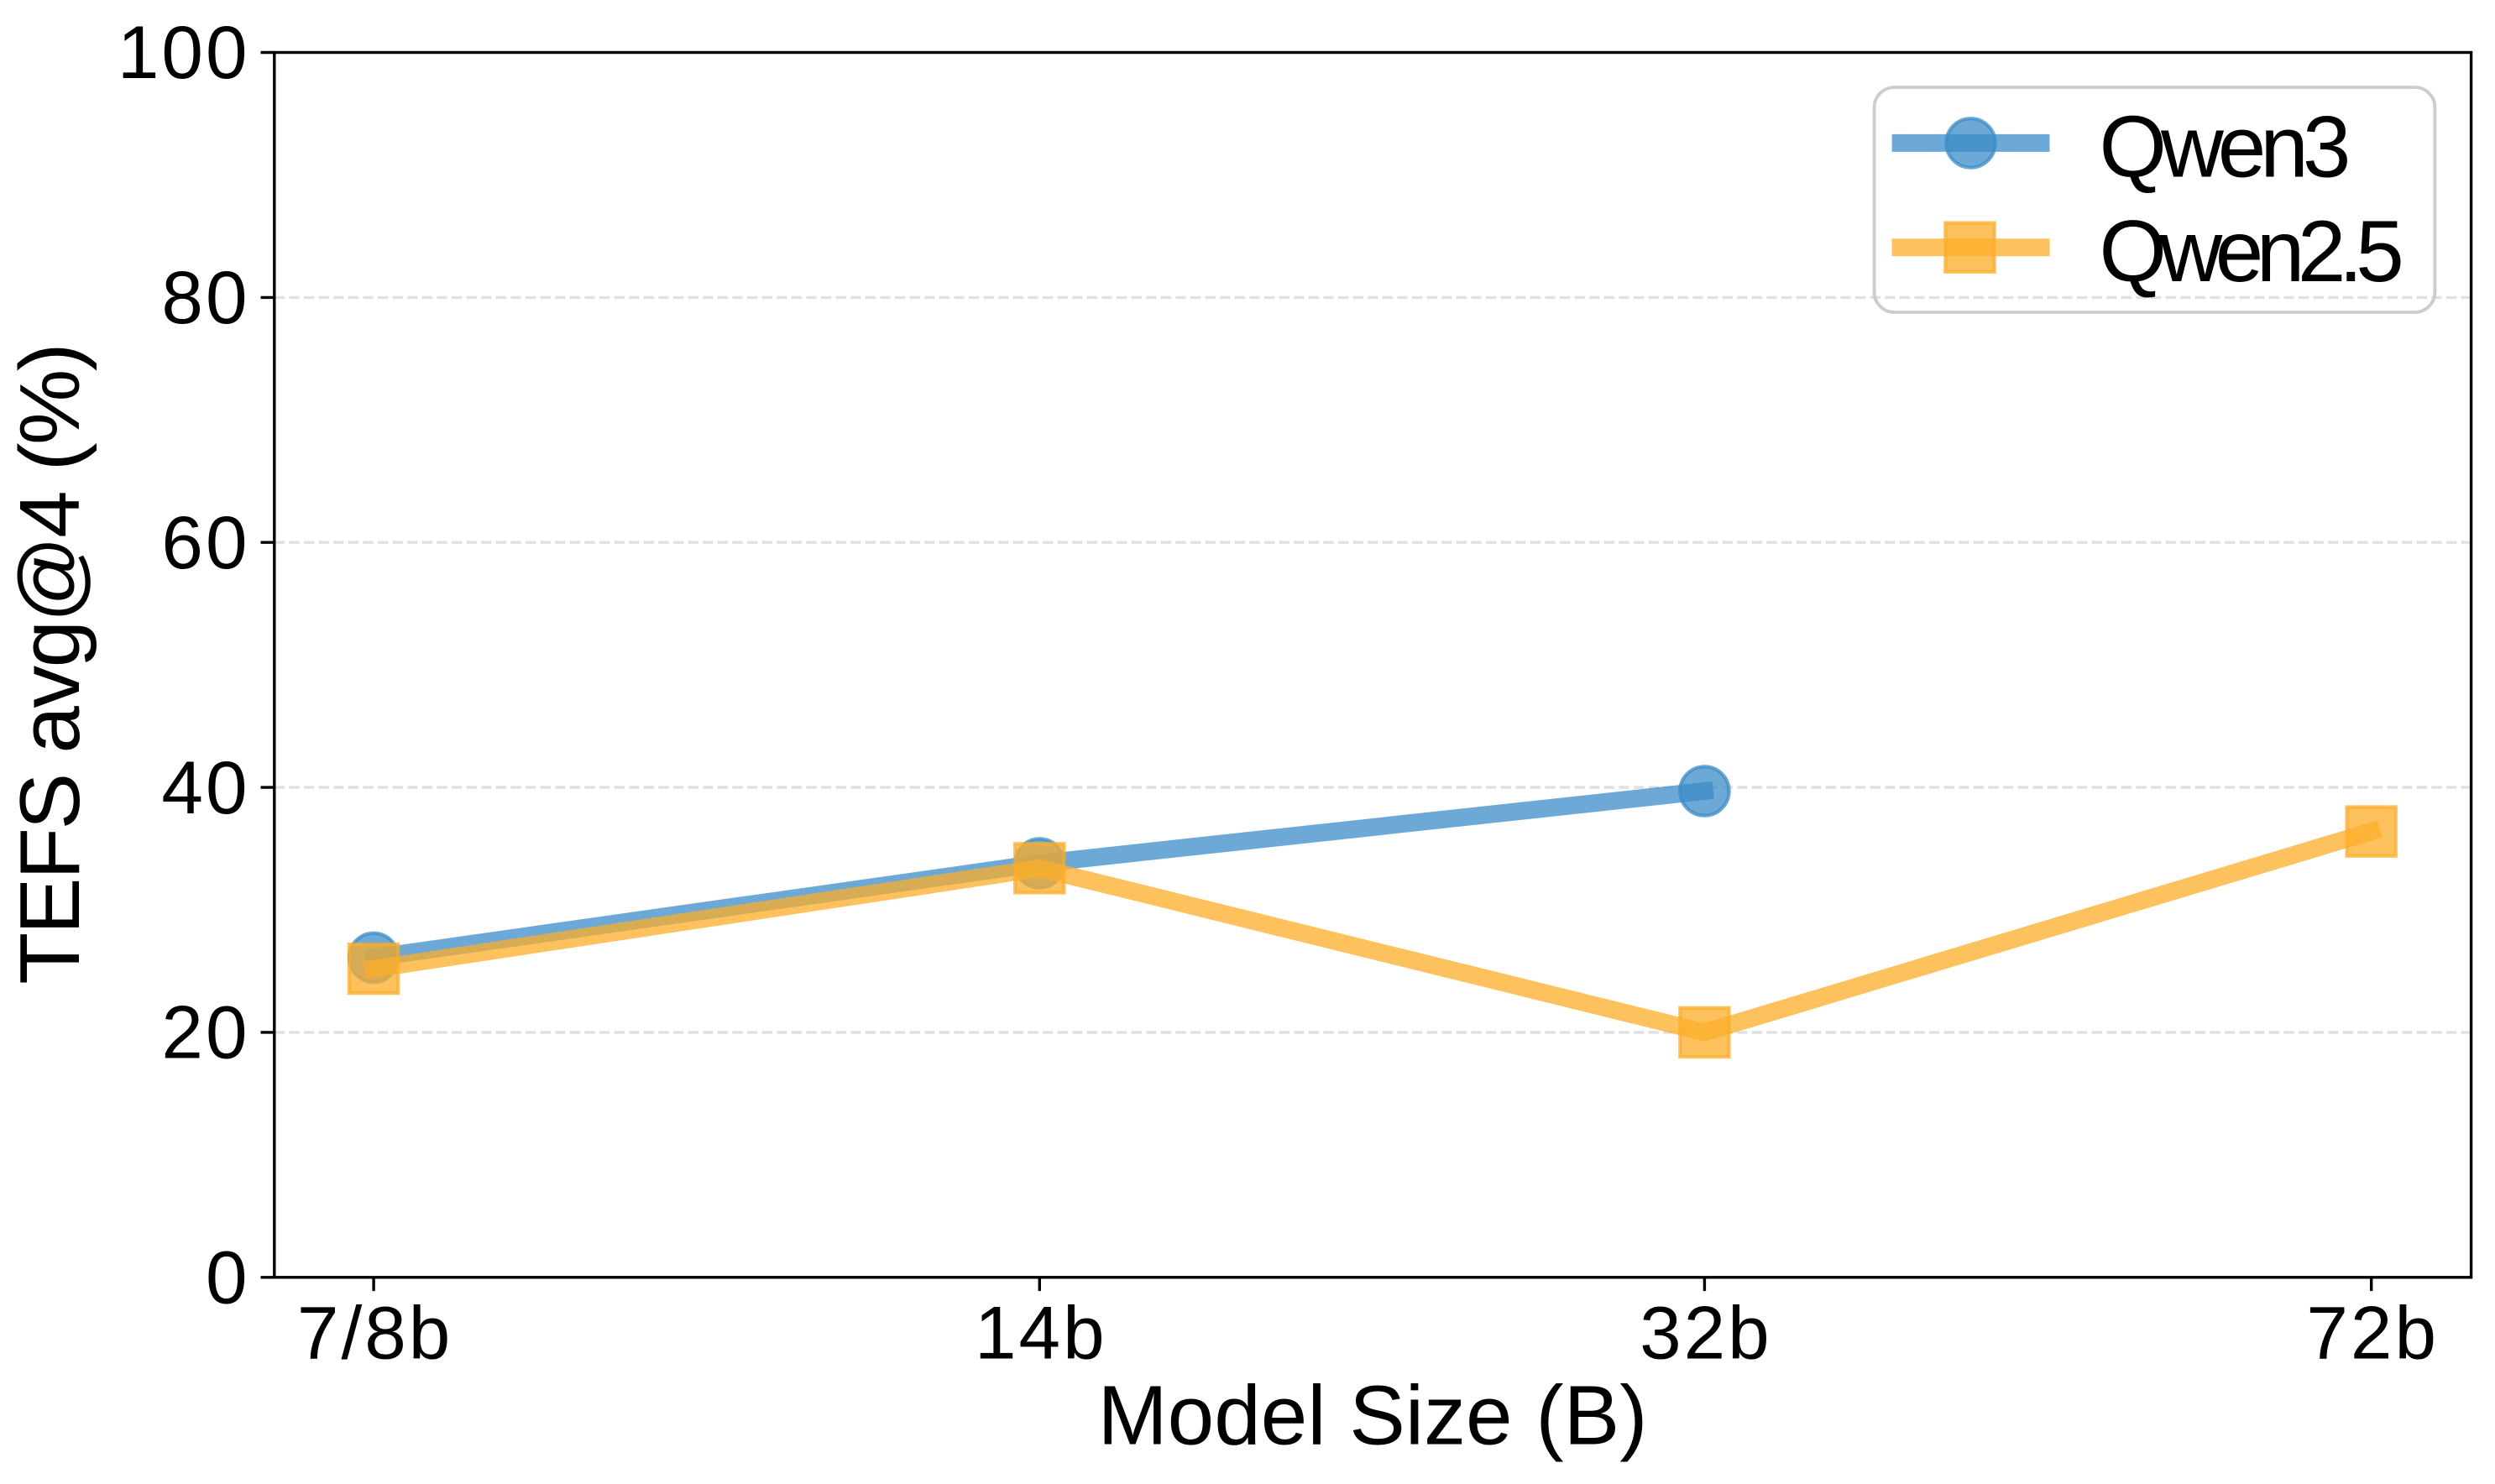 The image size is (2495, 1484). I want to click on svg-text: Qwen2.5, so click(2251, 251).